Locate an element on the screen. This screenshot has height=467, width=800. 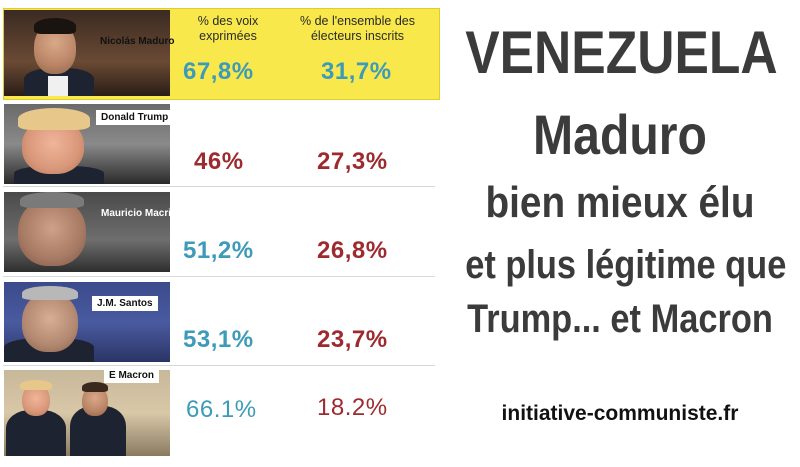
value-voix: 46% is located at coordinates (219, 161).